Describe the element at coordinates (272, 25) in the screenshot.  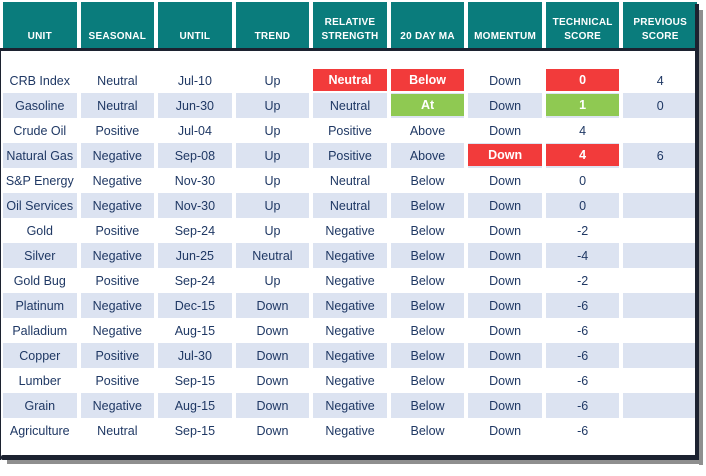
I see `column-header-trend: TREND` at that location.